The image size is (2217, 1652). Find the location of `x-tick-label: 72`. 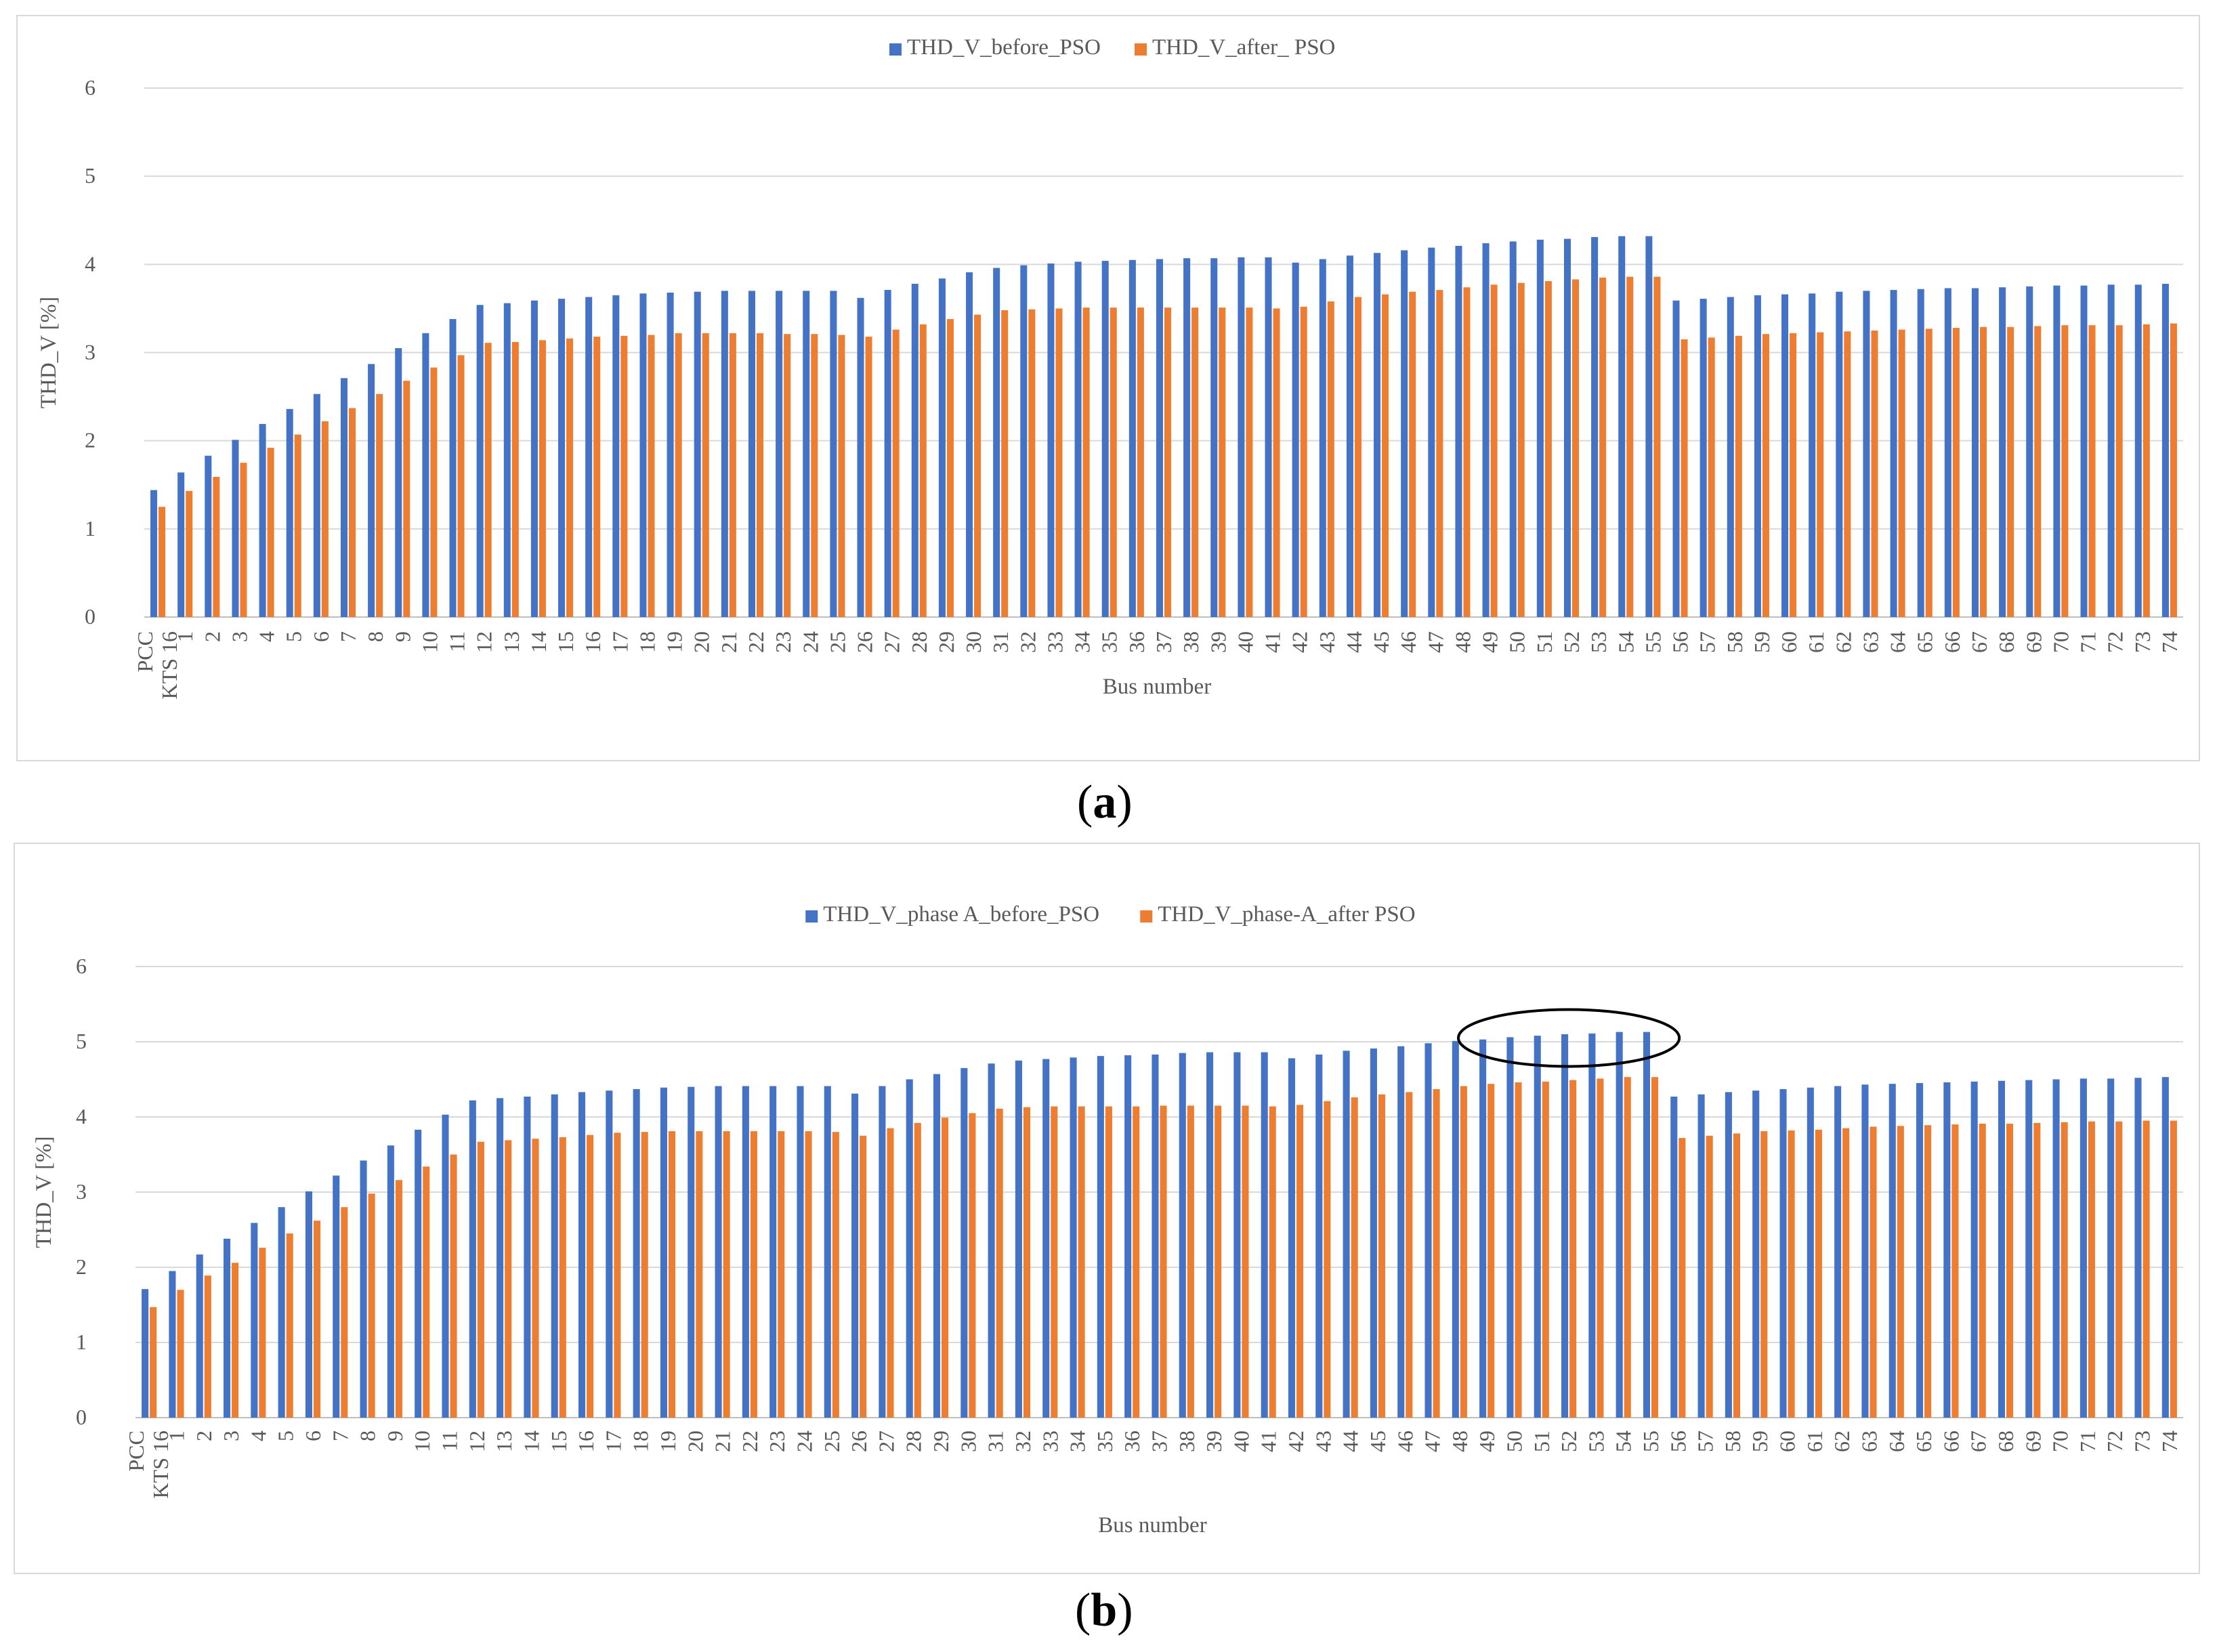

x-tick-label: 72 is located at coordinates (2115, 1442).